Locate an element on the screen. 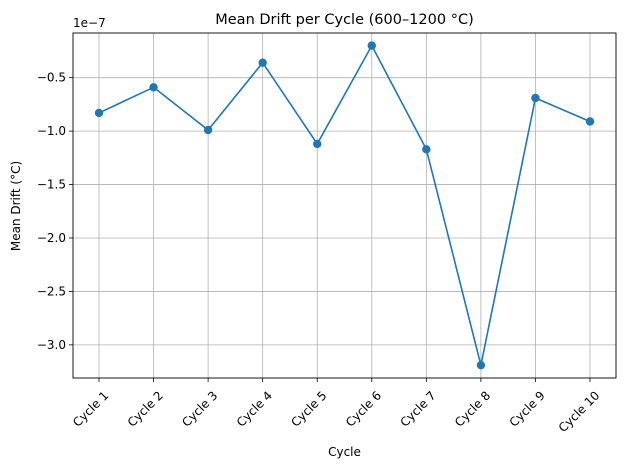 Image resolution: width=627 pixels, height=470 pixels. y-tick-label: −2.5 is located at coordinates (51, 291).